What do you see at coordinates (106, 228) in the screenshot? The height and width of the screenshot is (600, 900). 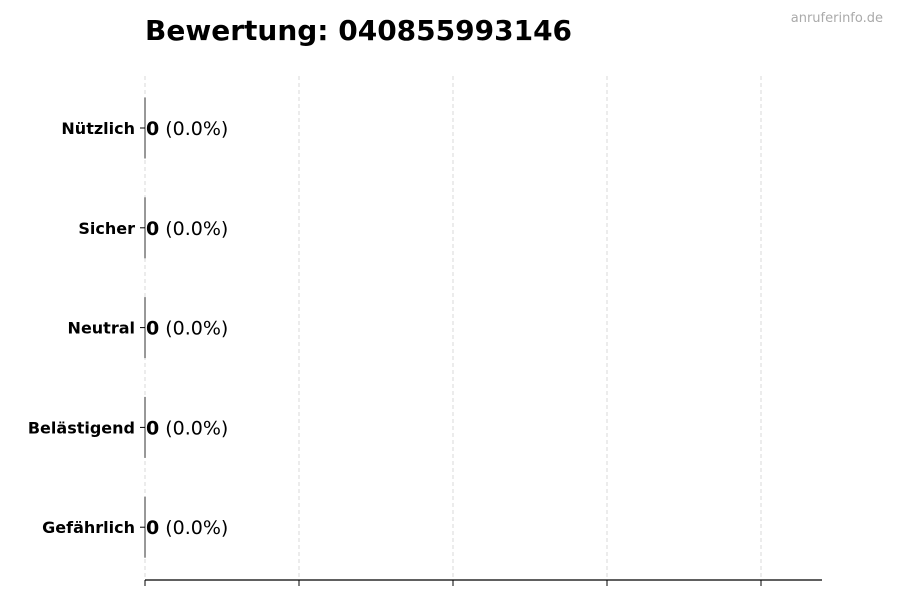 I see `category-label: Sicher` at bounding box center [106, 228].